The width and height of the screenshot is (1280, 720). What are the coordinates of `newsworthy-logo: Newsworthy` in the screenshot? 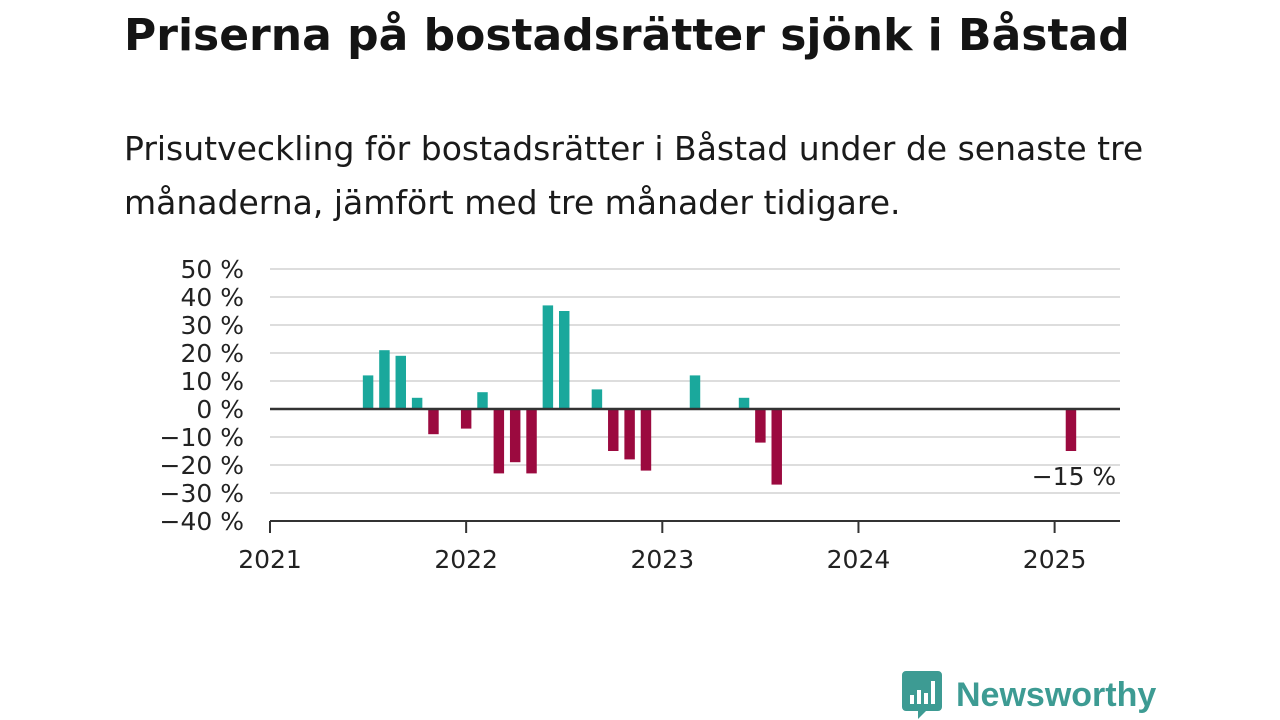 It's located at (1029, 695).